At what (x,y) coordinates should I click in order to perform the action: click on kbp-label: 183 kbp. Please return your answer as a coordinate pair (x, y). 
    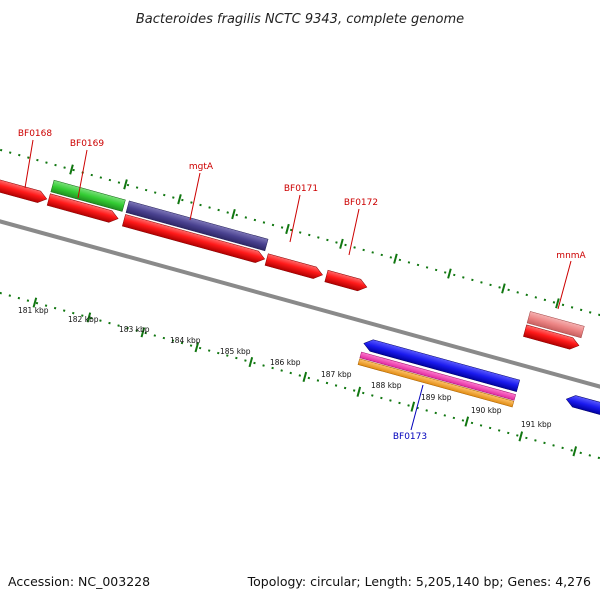
    Looking at the image, I should click on (134, 329).